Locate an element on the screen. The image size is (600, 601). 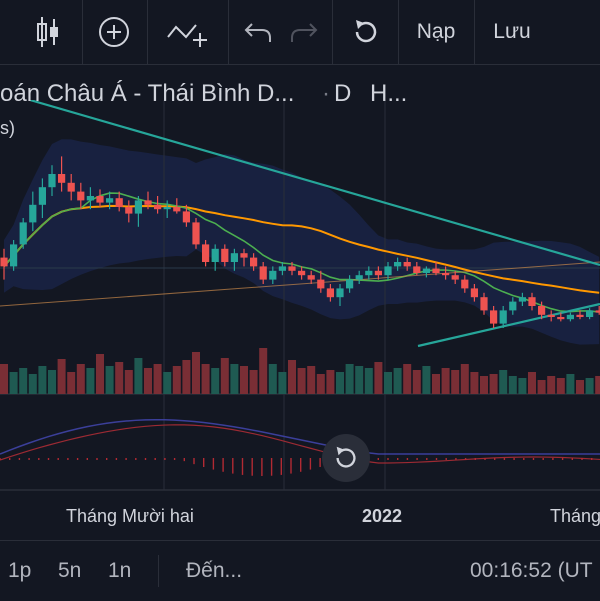
ma-long-line is located at coordinates (301, 249).